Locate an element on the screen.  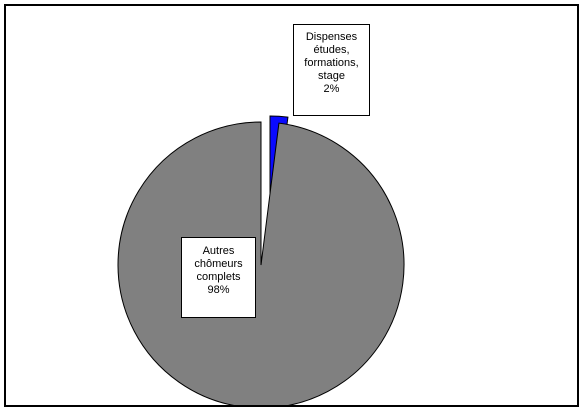
slice-label-dispenses: Dispenses études, formations, stage 2% is located at coordinates (331, 70).